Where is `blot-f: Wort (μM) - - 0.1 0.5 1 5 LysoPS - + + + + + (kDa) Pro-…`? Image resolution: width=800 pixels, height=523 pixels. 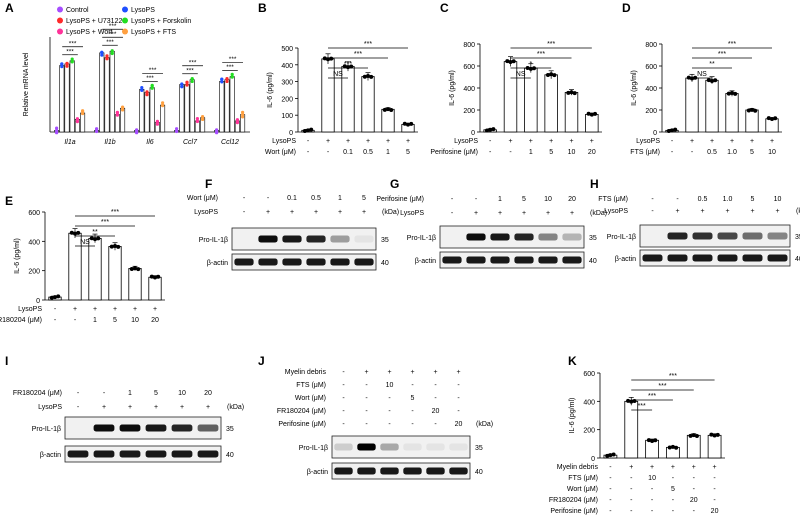 blot-f: Wort (μM) - - 0.1 0.5 1 5 LysoPS - + + + + + (kDa) Pro-… is located at coordinates (293, 233).